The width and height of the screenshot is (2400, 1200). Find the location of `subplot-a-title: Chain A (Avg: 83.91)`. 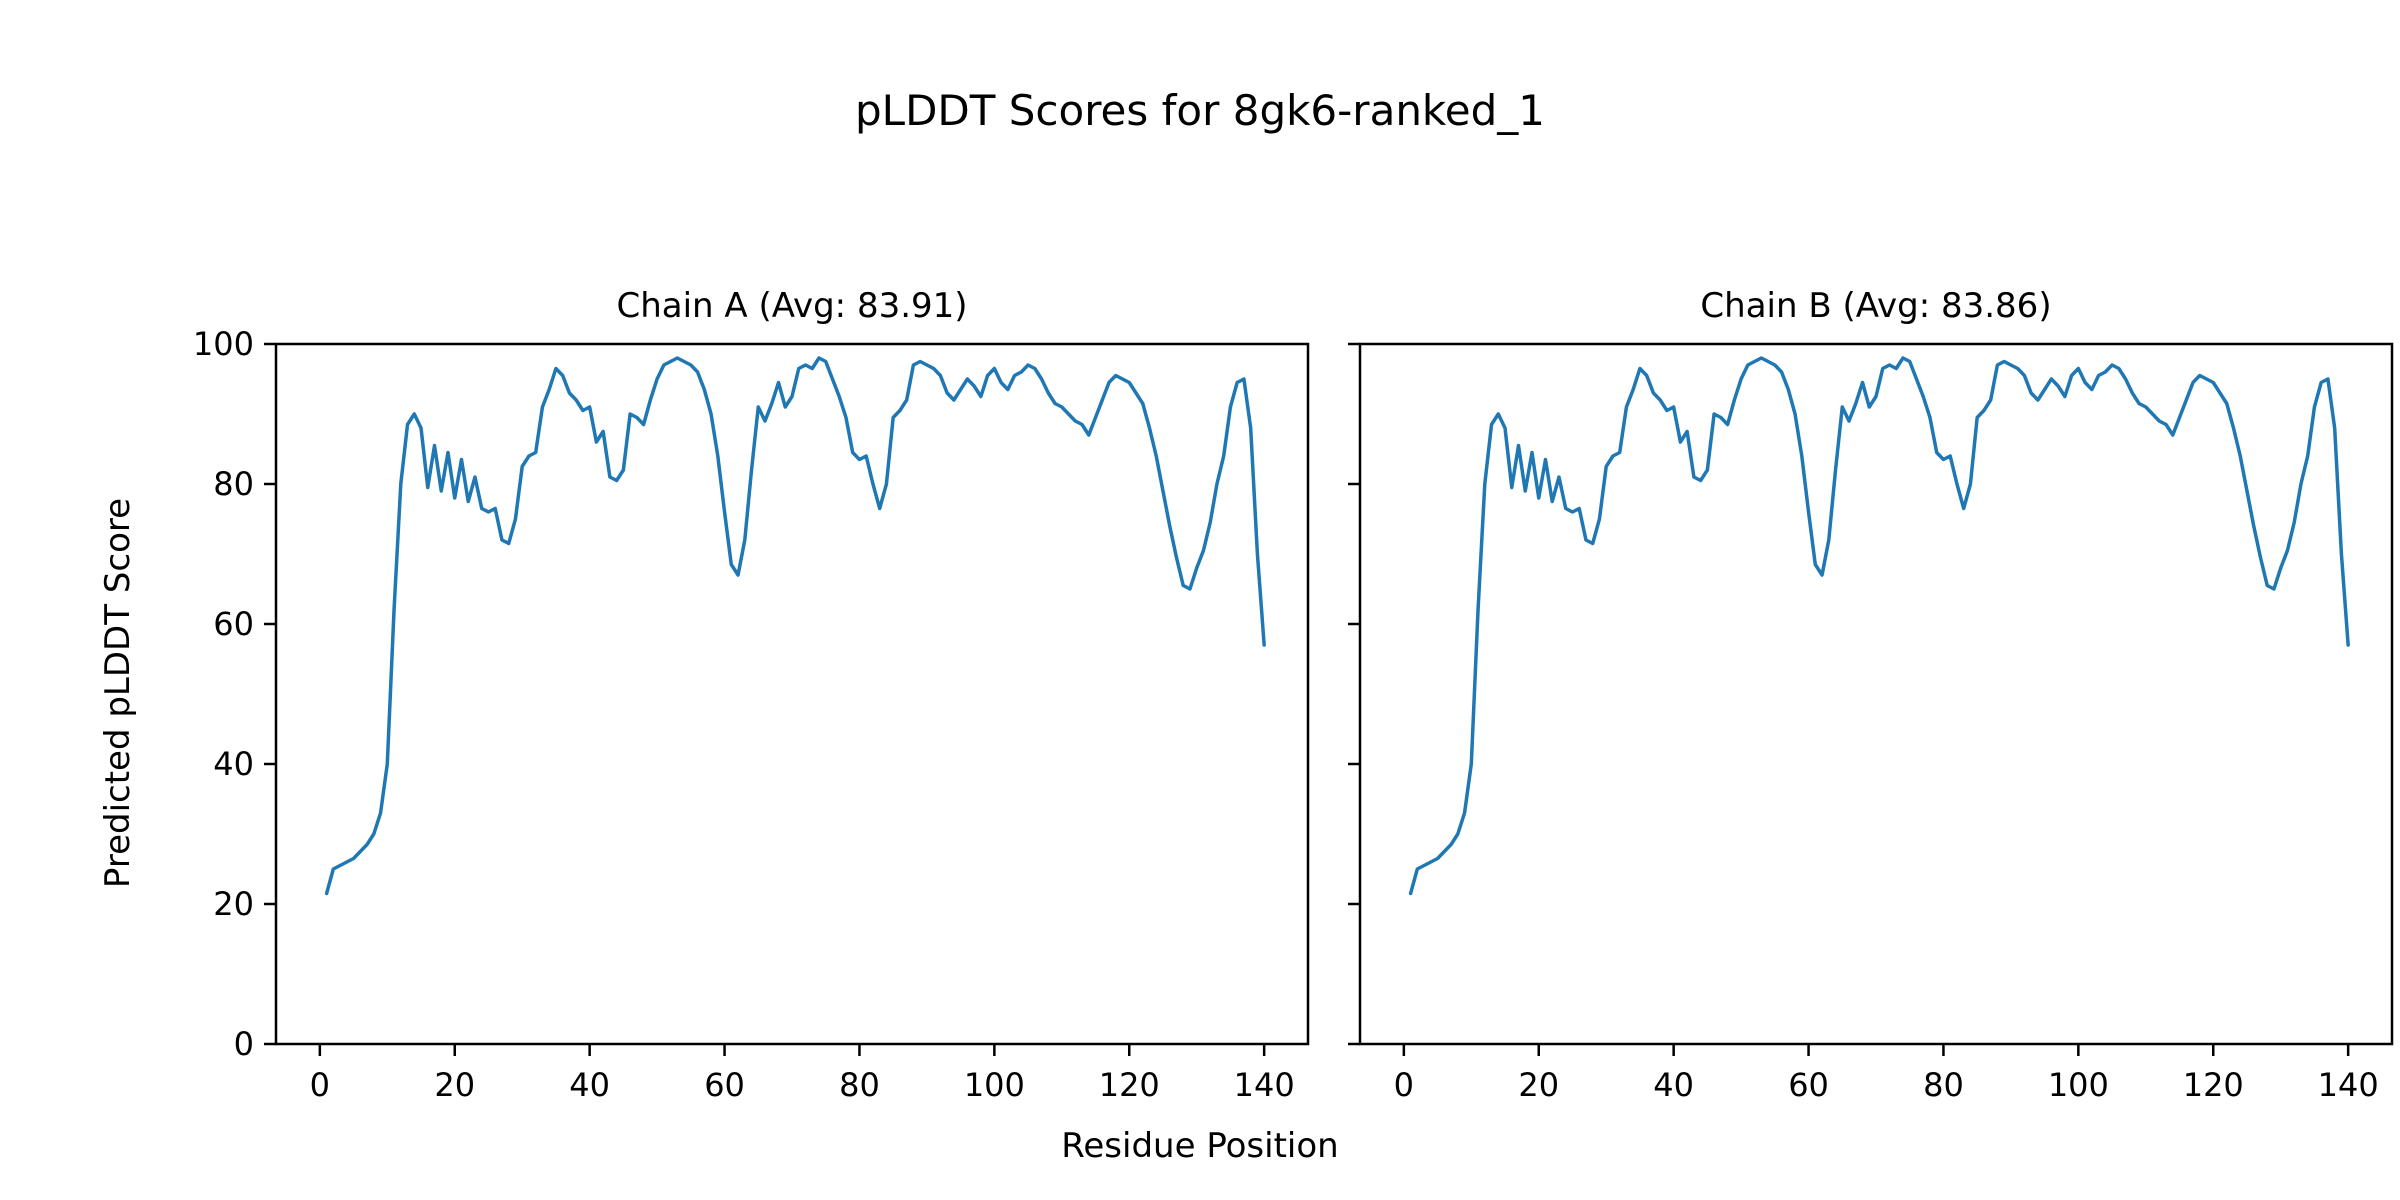

subplot-a-title: Chain A (Avg: 83.91) is located at coordinates (792, 306).